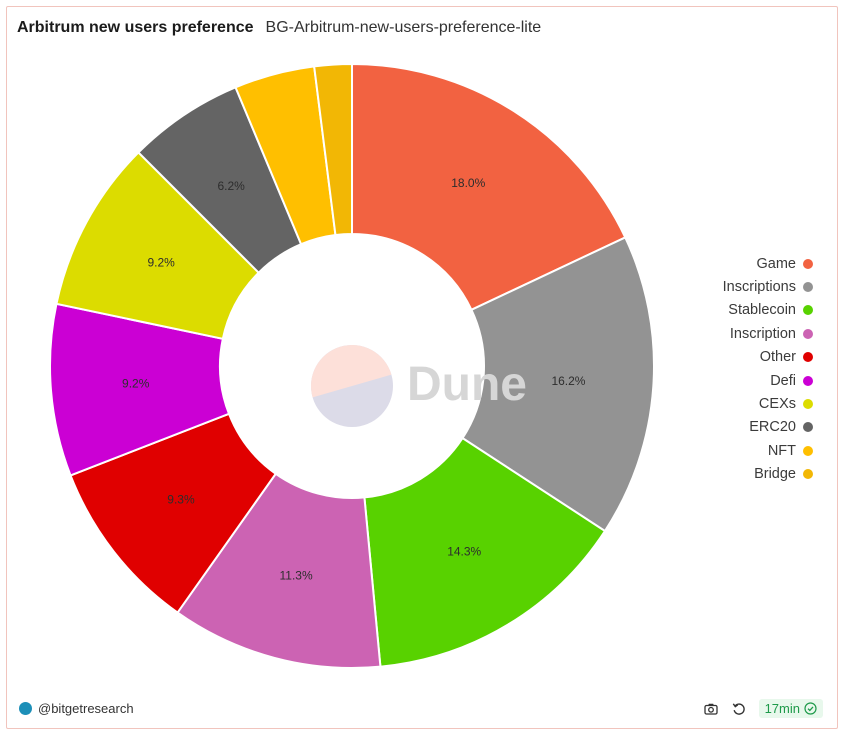  Describe the element at coordinates (464, 552) in the screenshot. I see `slice-label-stablecoin: 14.3%` at that location.